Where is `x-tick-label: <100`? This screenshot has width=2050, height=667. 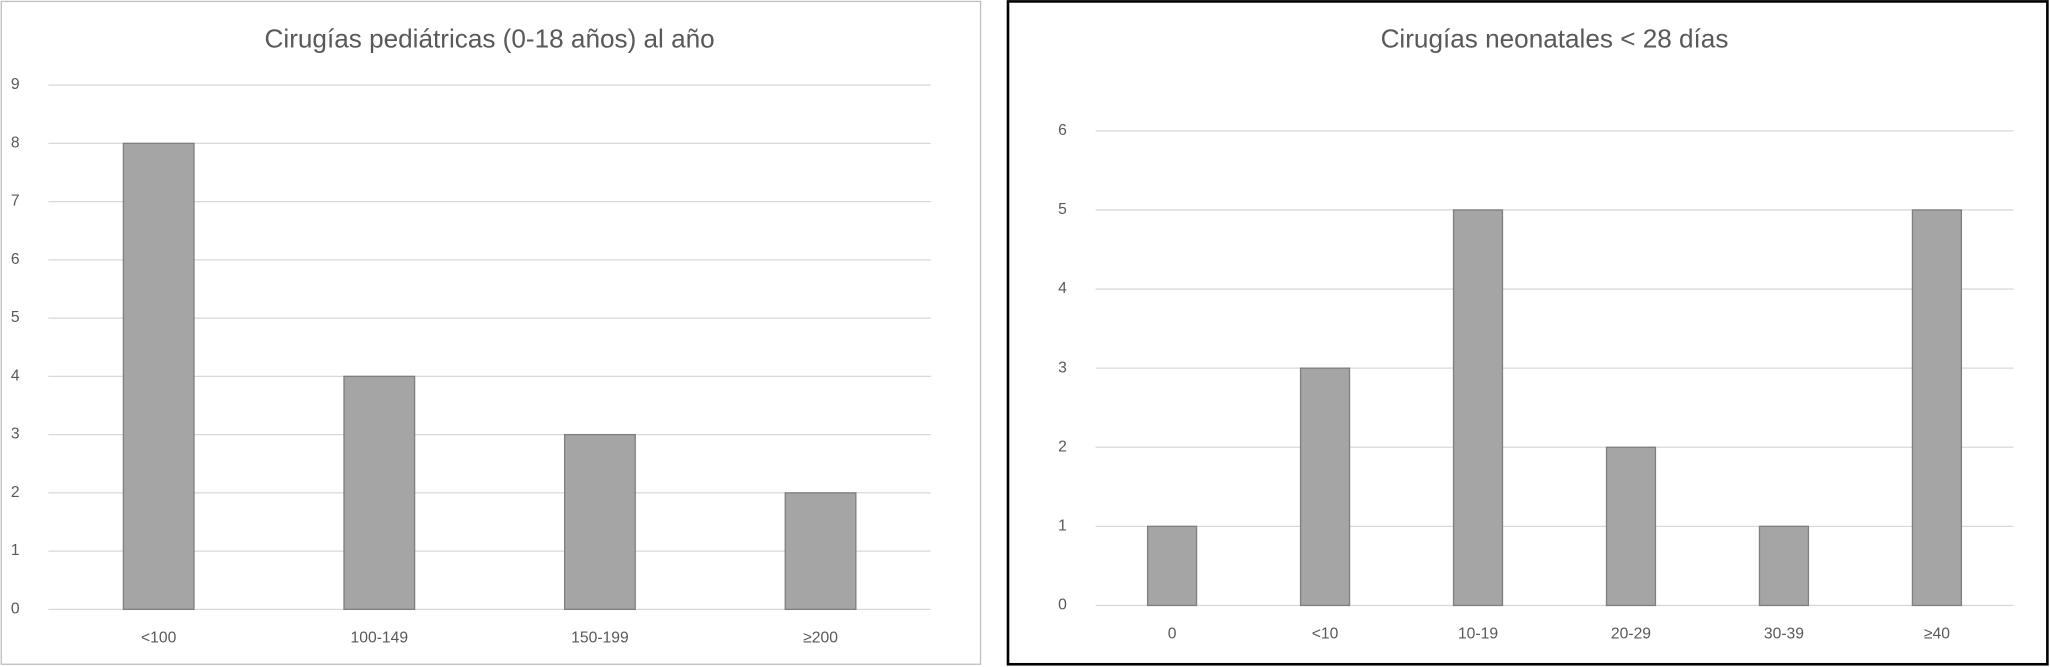
x-tick-label: <100 is located at coordinates (159, 637).